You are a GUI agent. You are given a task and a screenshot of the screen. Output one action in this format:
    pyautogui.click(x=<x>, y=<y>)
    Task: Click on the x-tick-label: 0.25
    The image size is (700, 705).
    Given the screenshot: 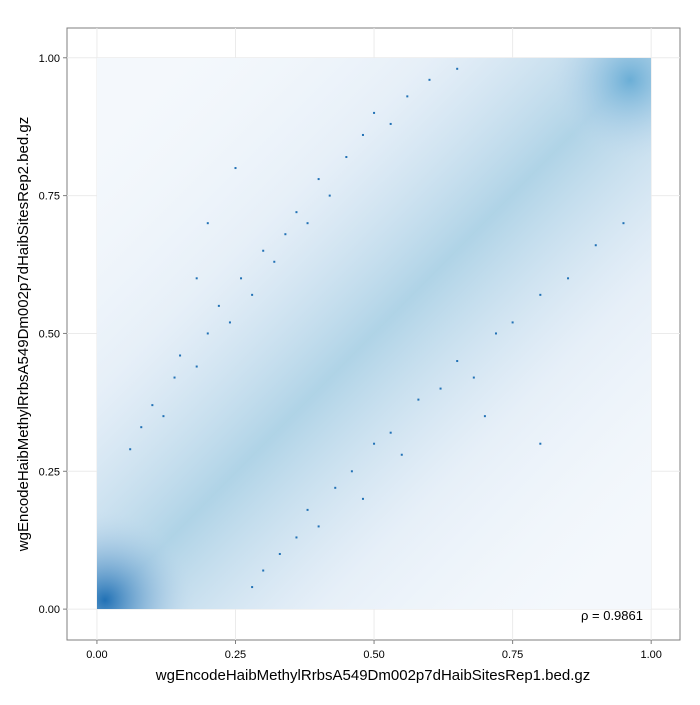 What is the action you would take?
    pyautogui.click(x=235, y=655)
    